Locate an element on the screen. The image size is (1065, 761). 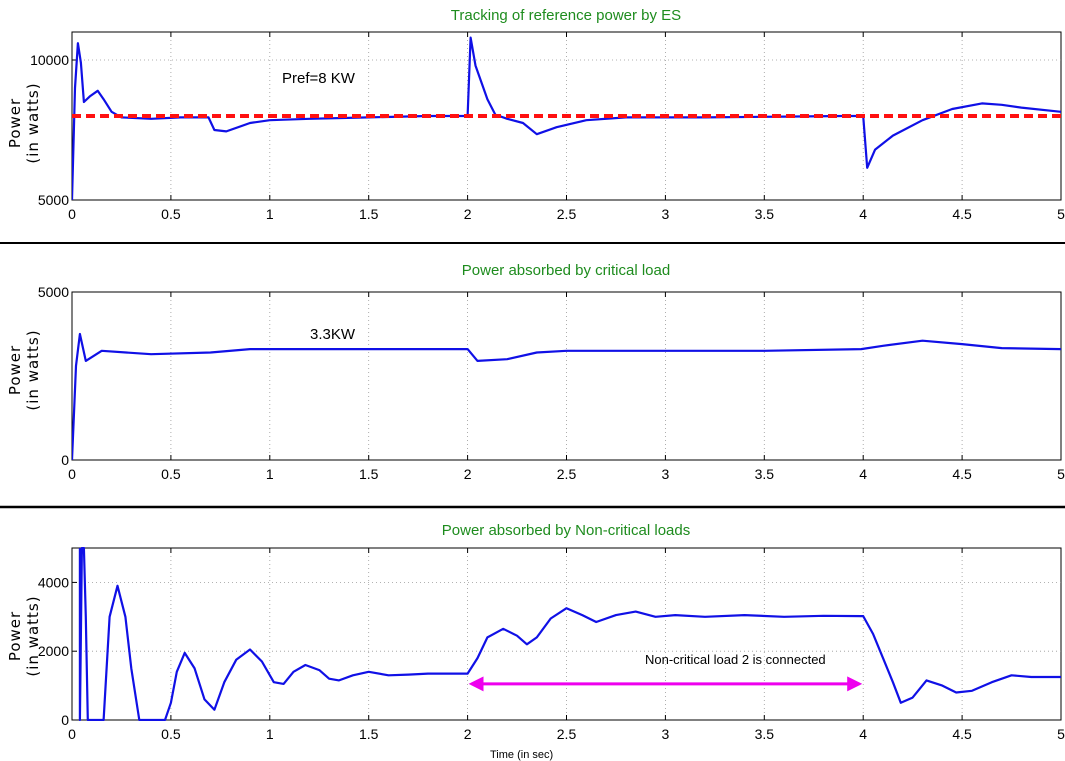
y-tick-label: 10000 is located at coordinates (49, 60).